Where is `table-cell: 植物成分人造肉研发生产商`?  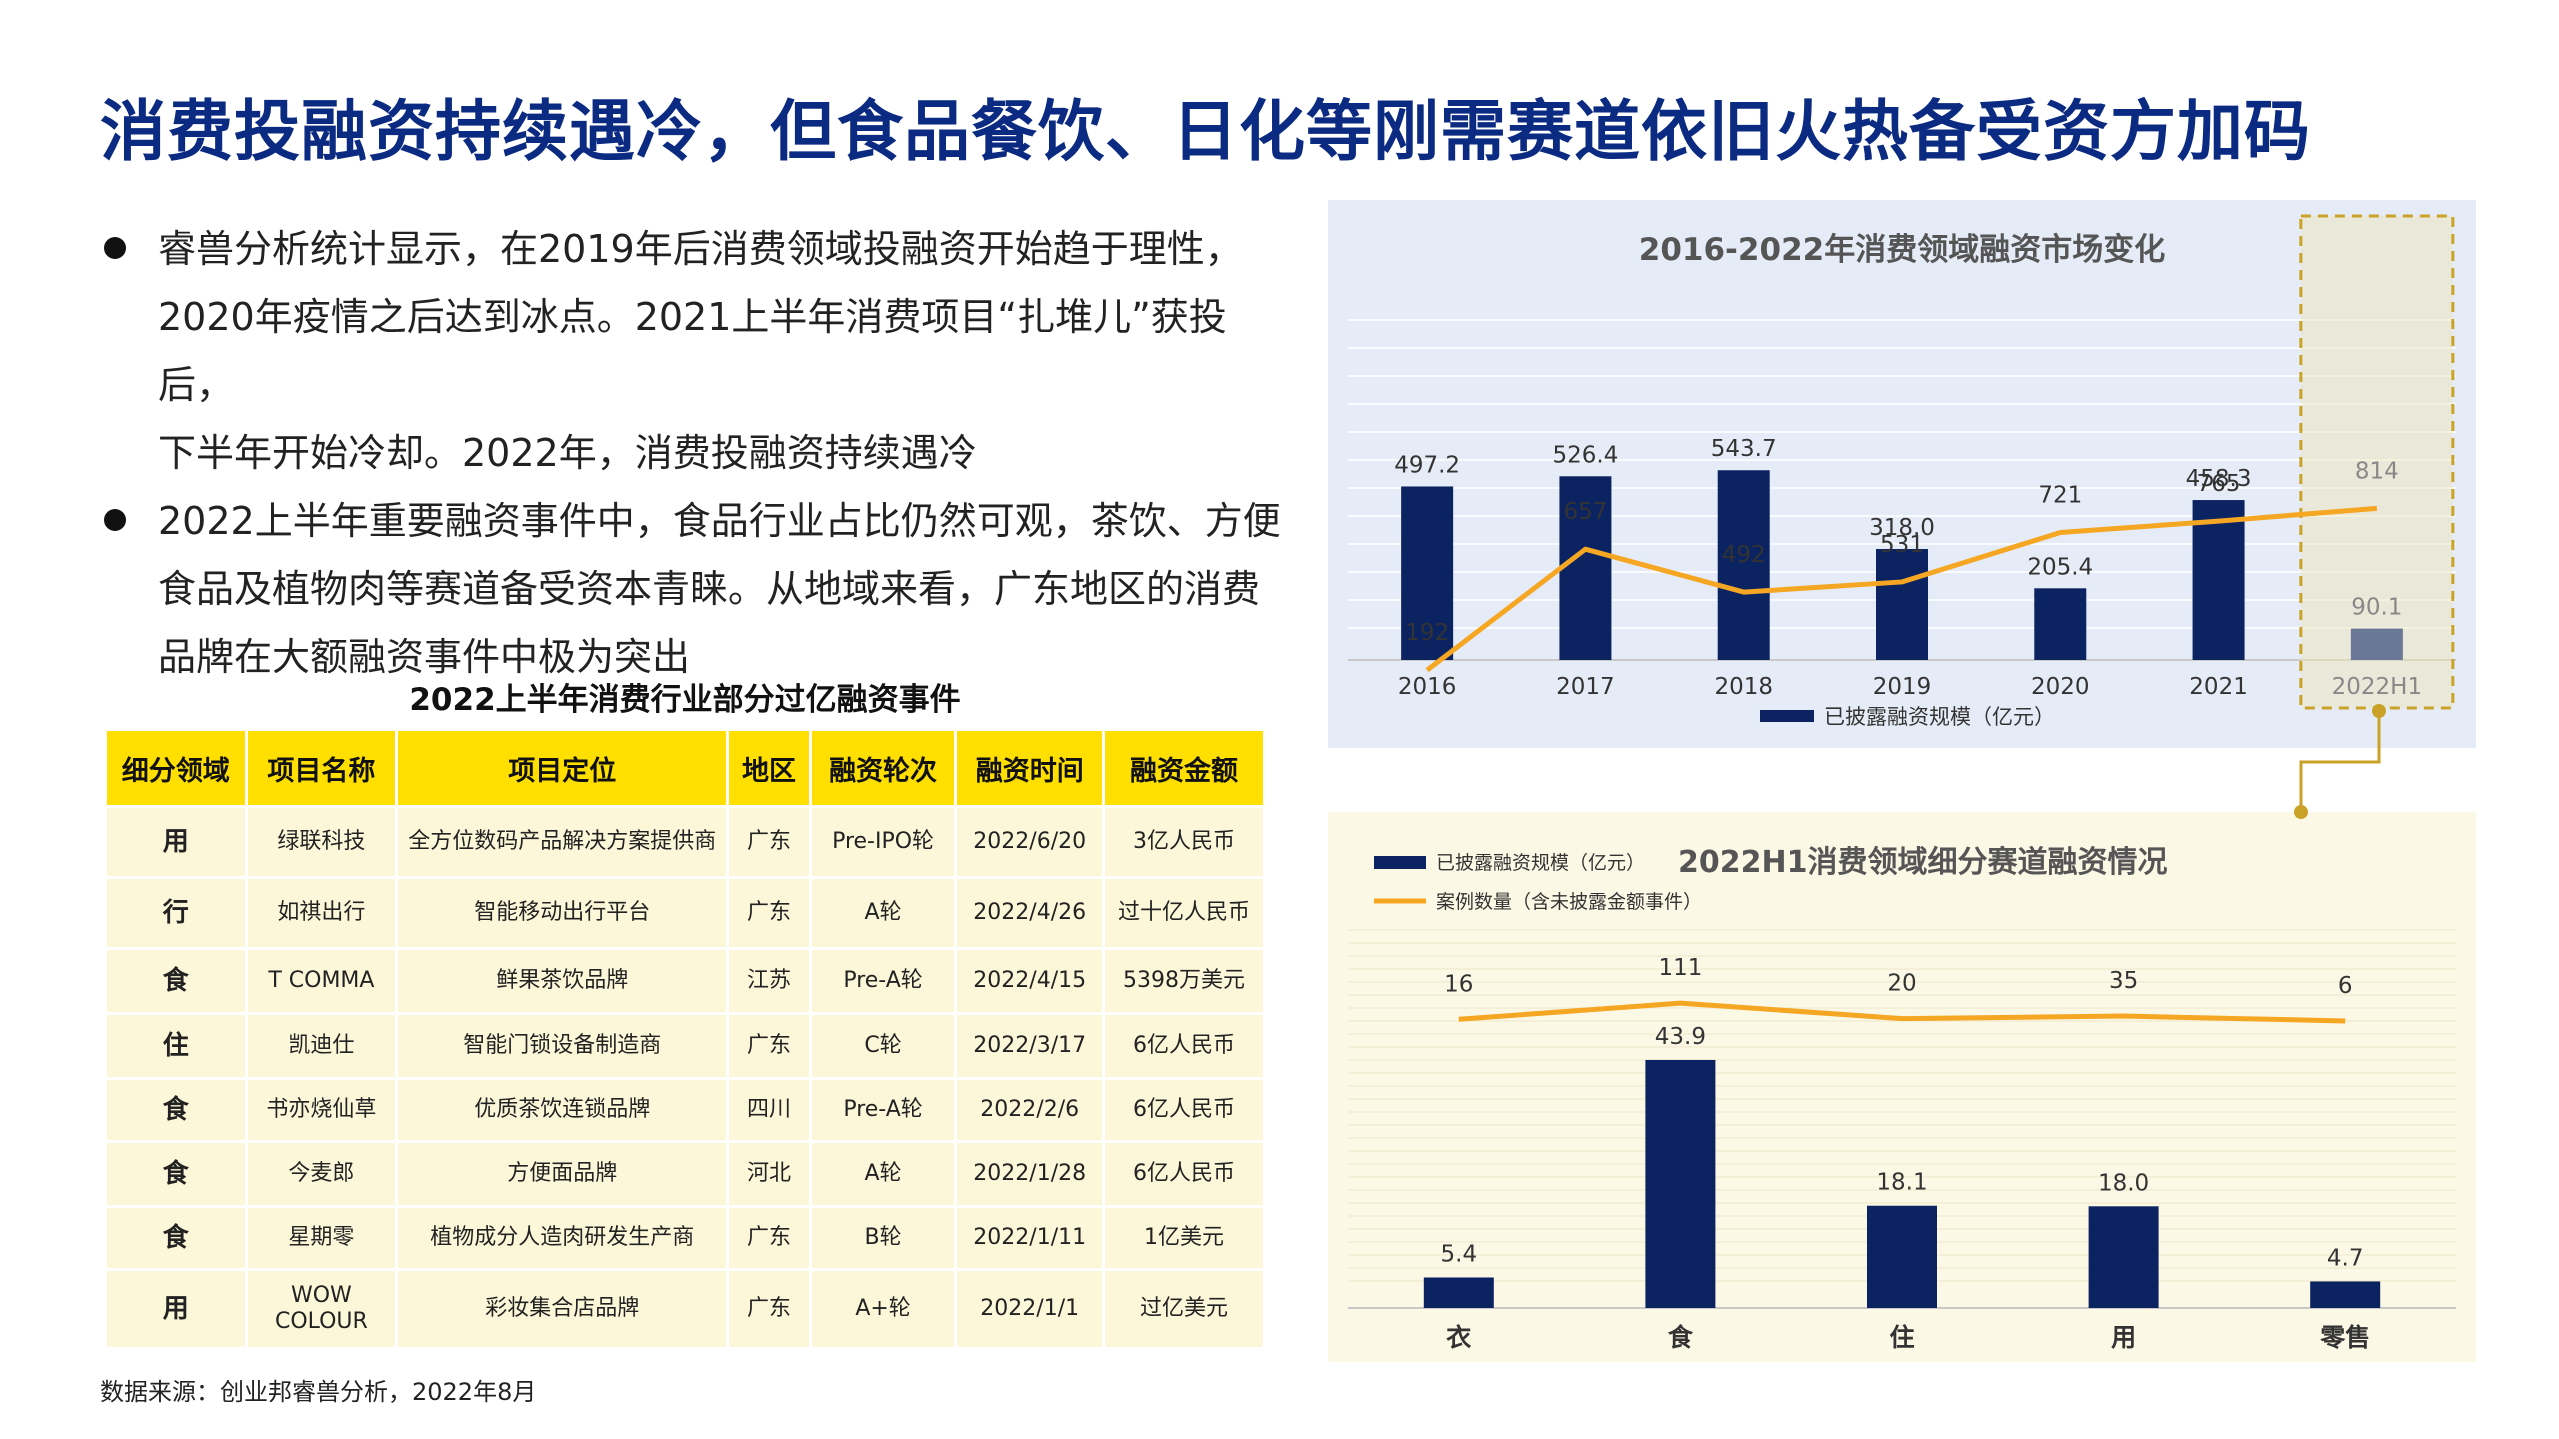
table-cell: 植物成分人造肉研发生产商 is located at coordinates (562, 1238).